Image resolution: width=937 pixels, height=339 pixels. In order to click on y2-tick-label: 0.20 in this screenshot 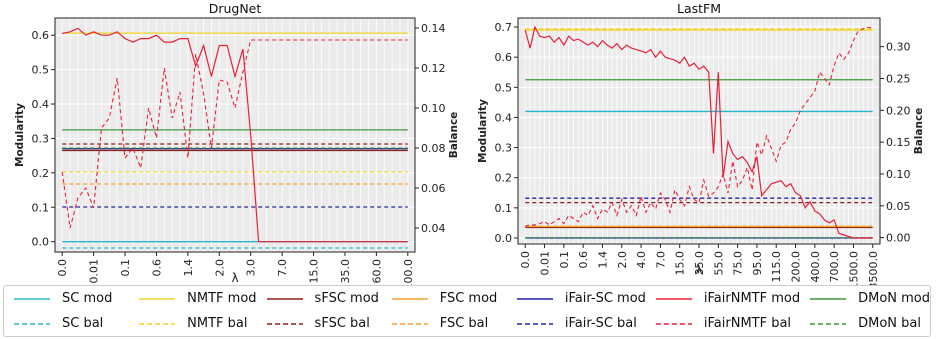, I will do `click(898, 110)`.